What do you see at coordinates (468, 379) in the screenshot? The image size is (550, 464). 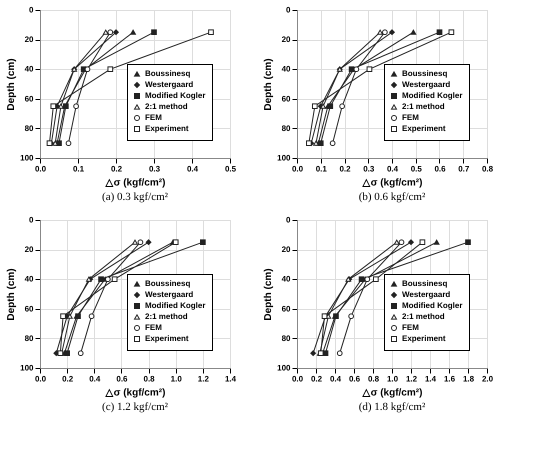 I see `x-tick-label: 1.8` at bounding box center [468, 379].